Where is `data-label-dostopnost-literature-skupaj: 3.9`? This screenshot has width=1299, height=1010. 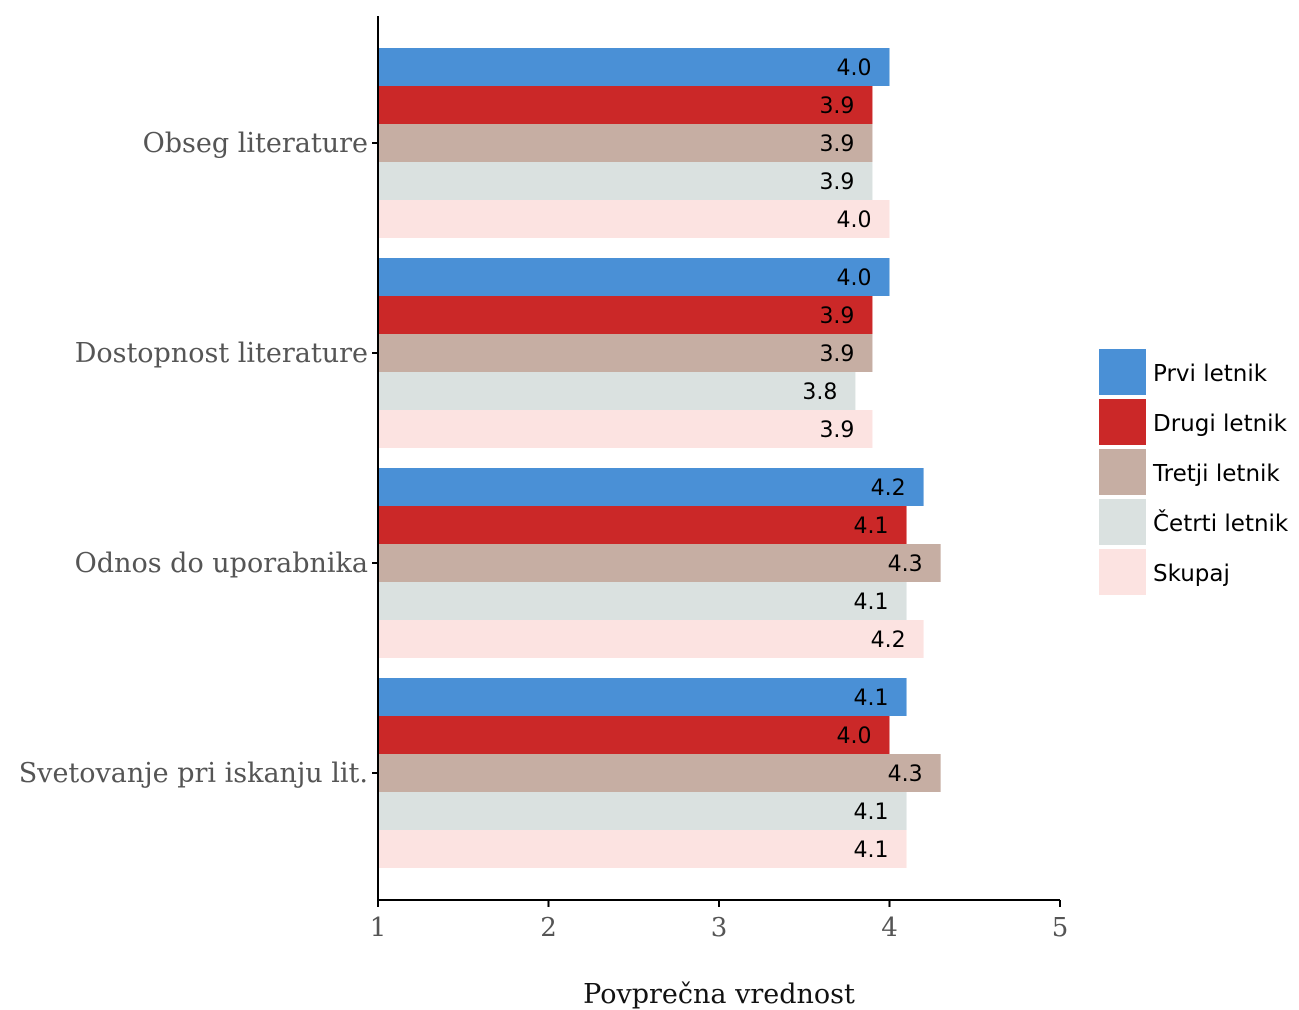 data-label-dostopnost-literature-skupaj: 3.9 is located at coordinates (836, 430).